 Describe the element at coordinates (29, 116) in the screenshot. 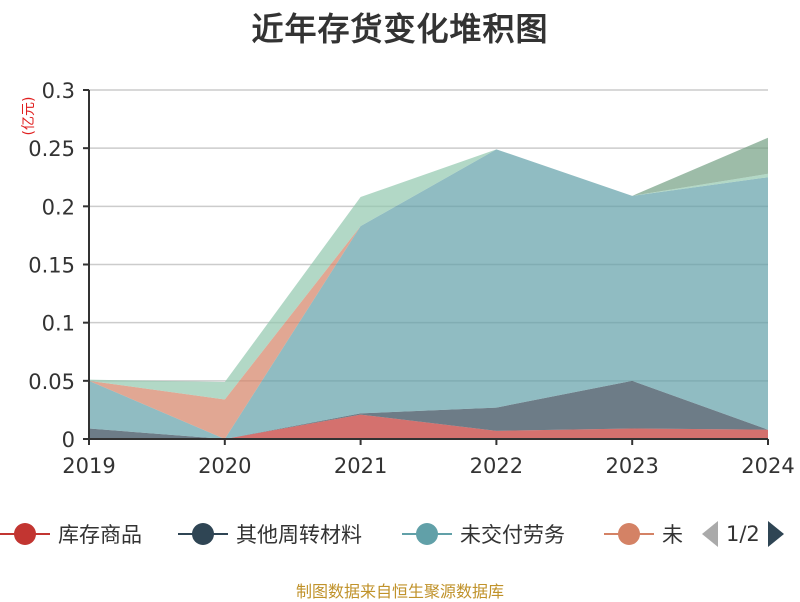

I see `y-axis-unit-label: (亿元)` at that location.